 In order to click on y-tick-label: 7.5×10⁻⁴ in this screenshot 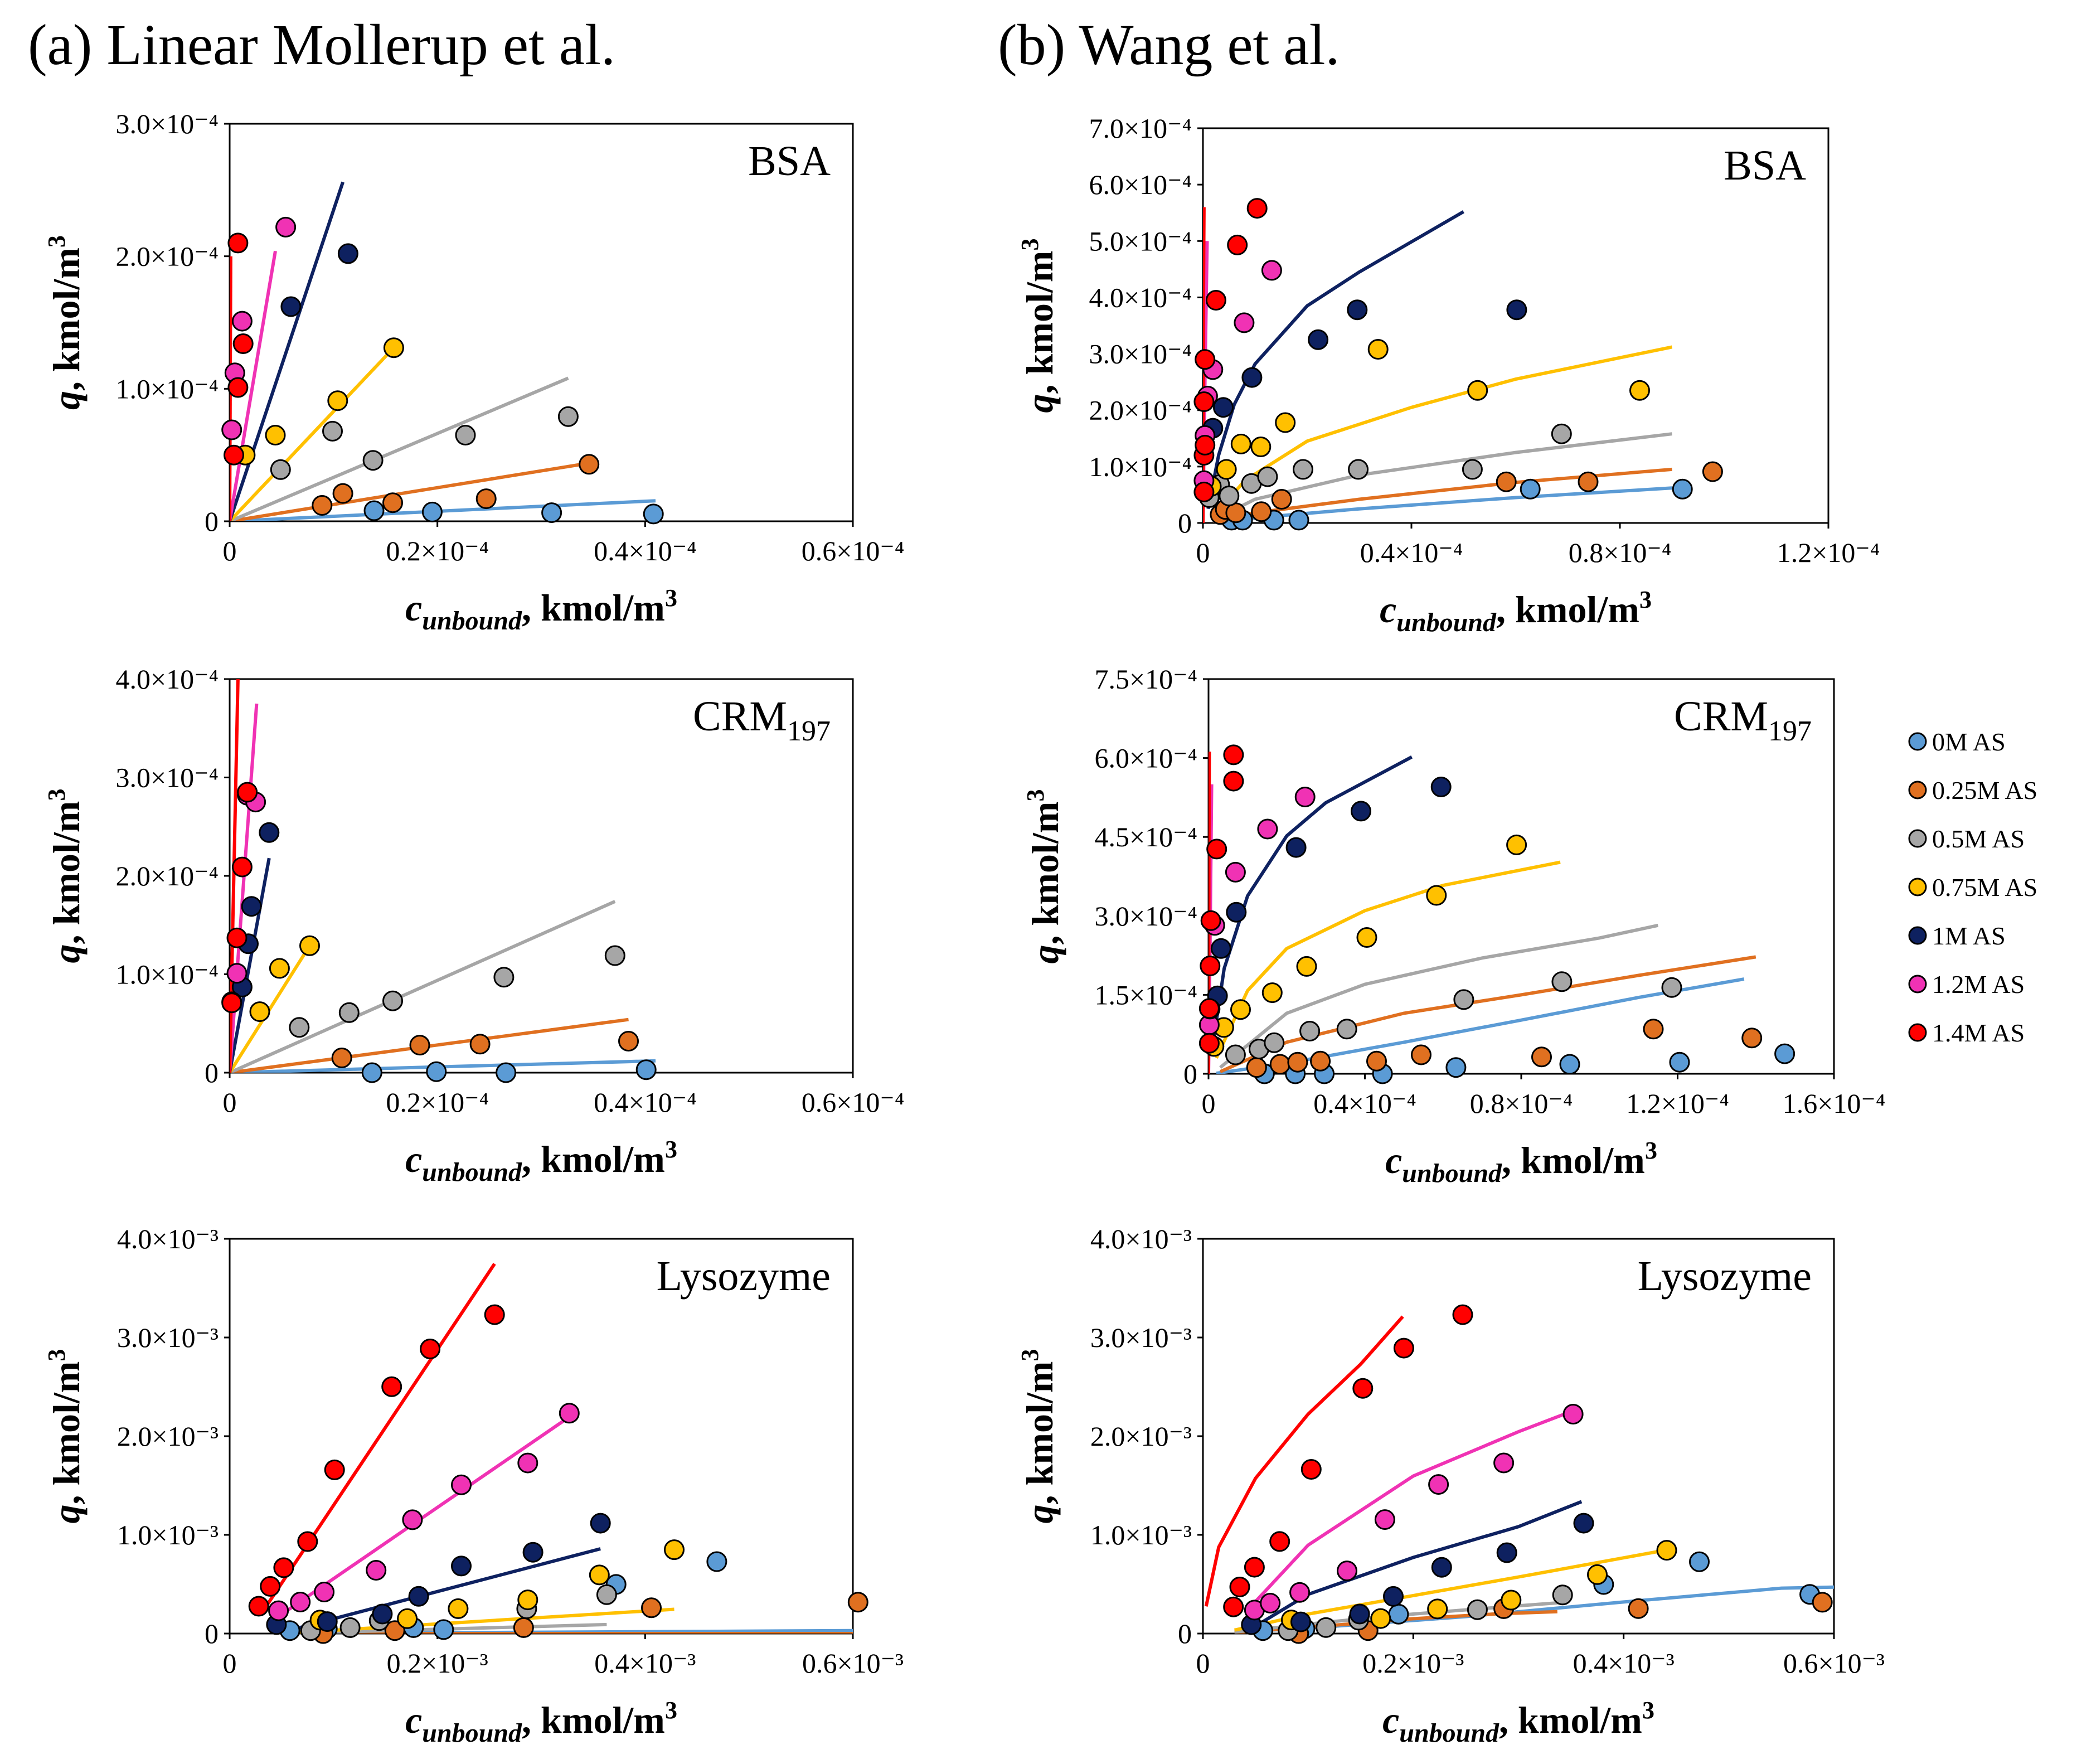, I will do `click(1145, 679)`.